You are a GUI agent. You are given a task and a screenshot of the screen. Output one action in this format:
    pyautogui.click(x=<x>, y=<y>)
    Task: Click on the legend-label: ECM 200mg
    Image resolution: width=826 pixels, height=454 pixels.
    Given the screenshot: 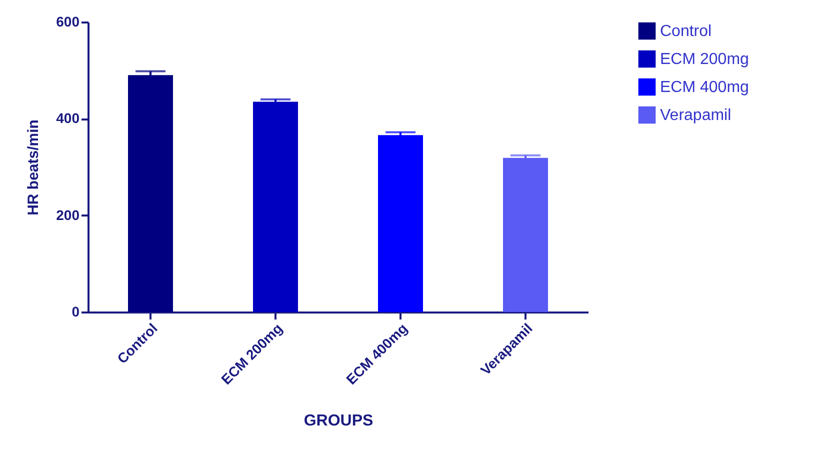 What is the action you would take?
    pyautogui.click(x=704, y=59)
    